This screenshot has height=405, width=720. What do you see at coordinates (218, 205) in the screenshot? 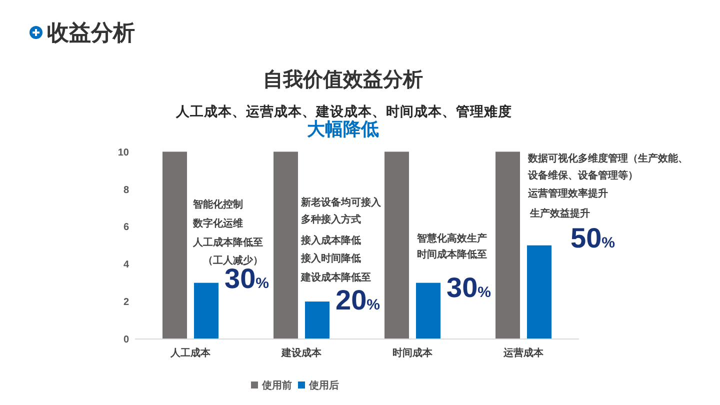
I see `annotation: 智能化控制` at bounding box center [218, 205].